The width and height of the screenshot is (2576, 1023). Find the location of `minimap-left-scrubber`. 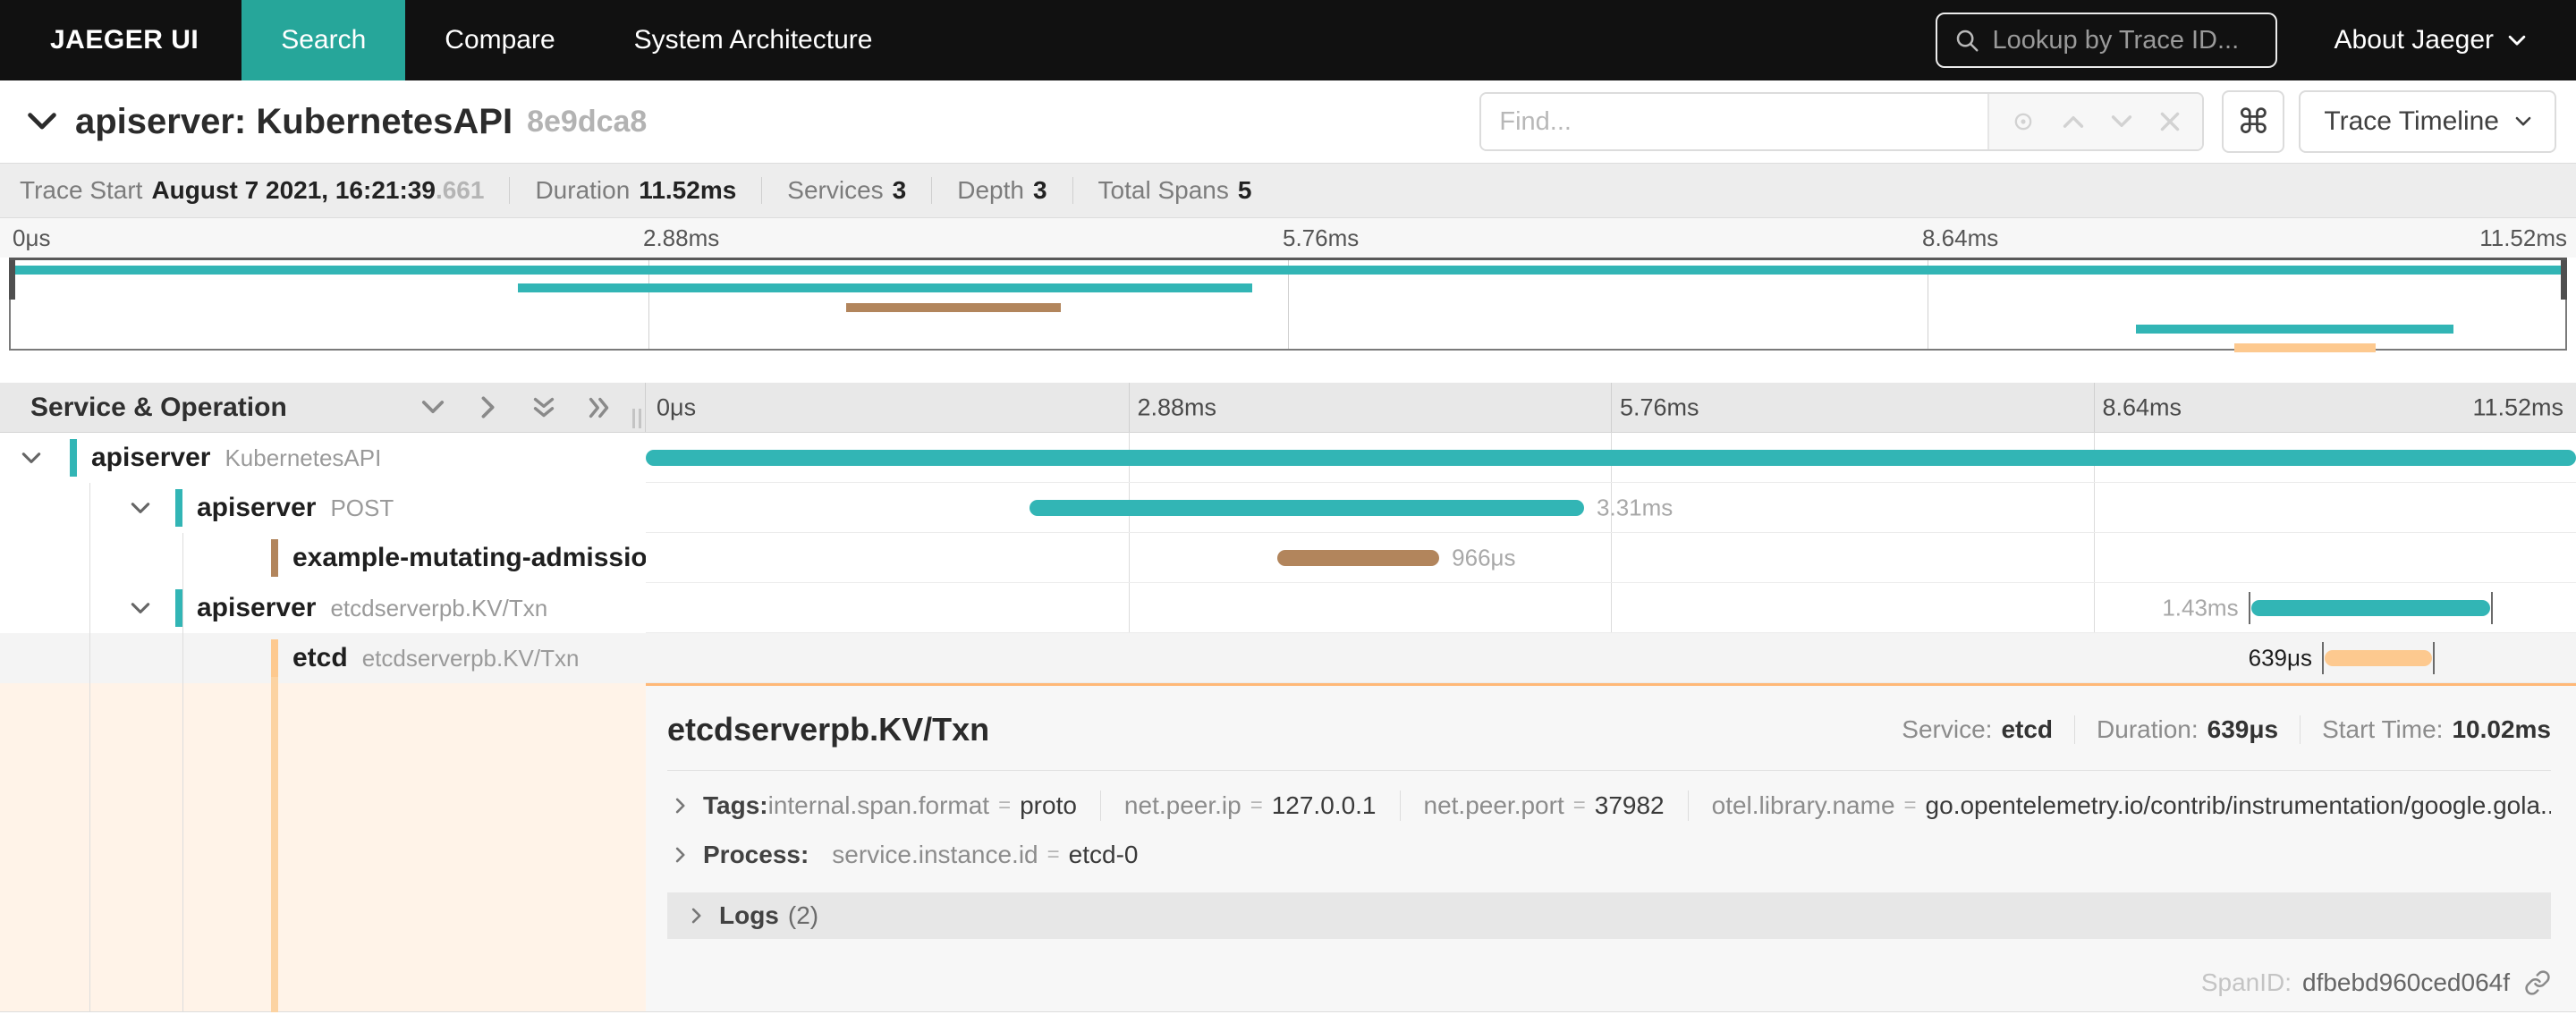

minimap-left-scrubber is located at coordinates (12, 280).